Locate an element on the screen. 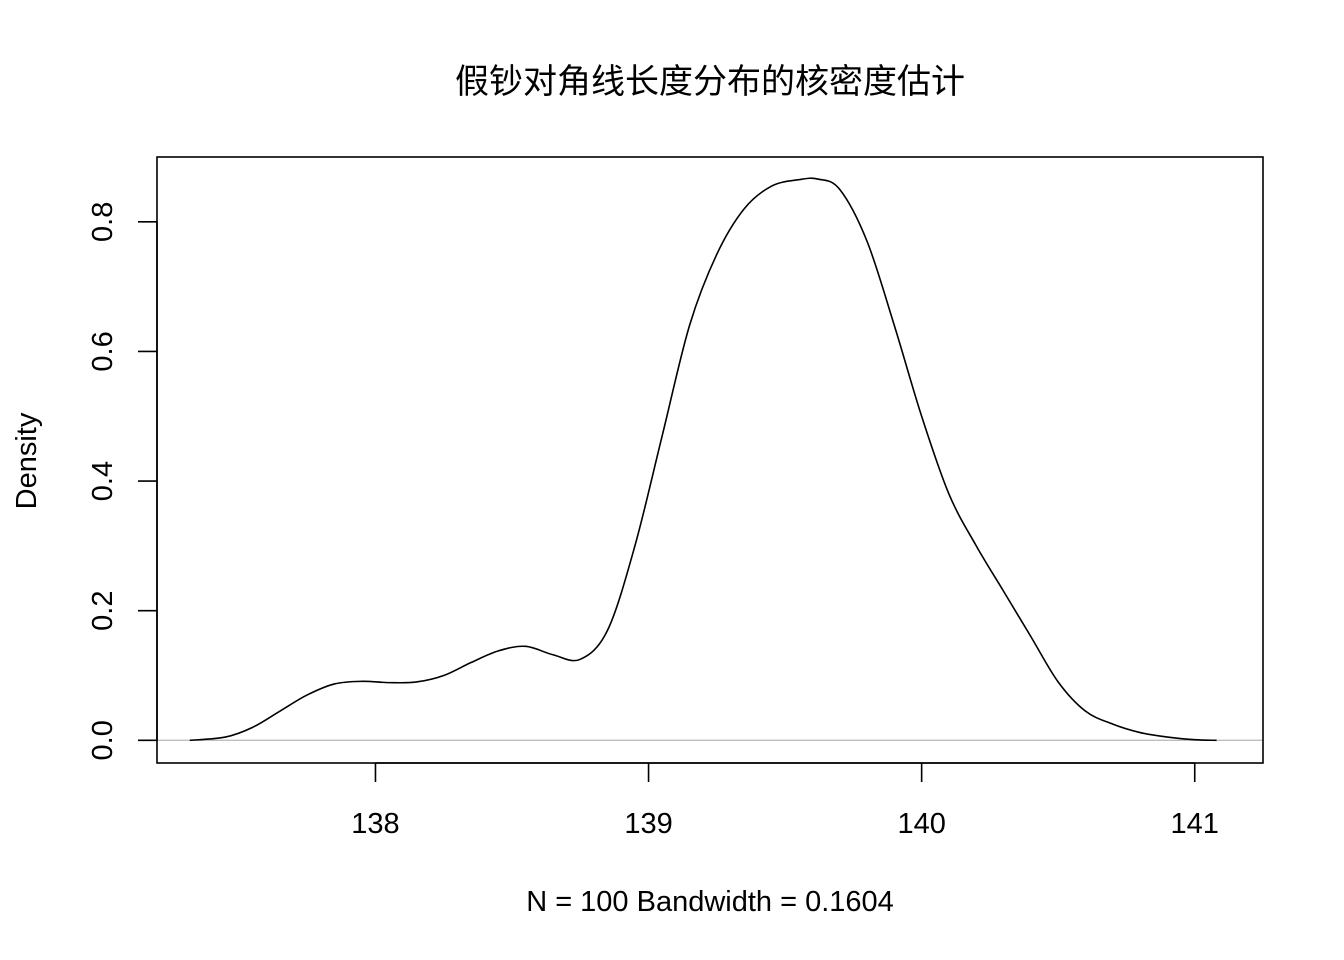 The image size is (1344, 960). x-tick-label: 139 is located at coordinates (648, 824).